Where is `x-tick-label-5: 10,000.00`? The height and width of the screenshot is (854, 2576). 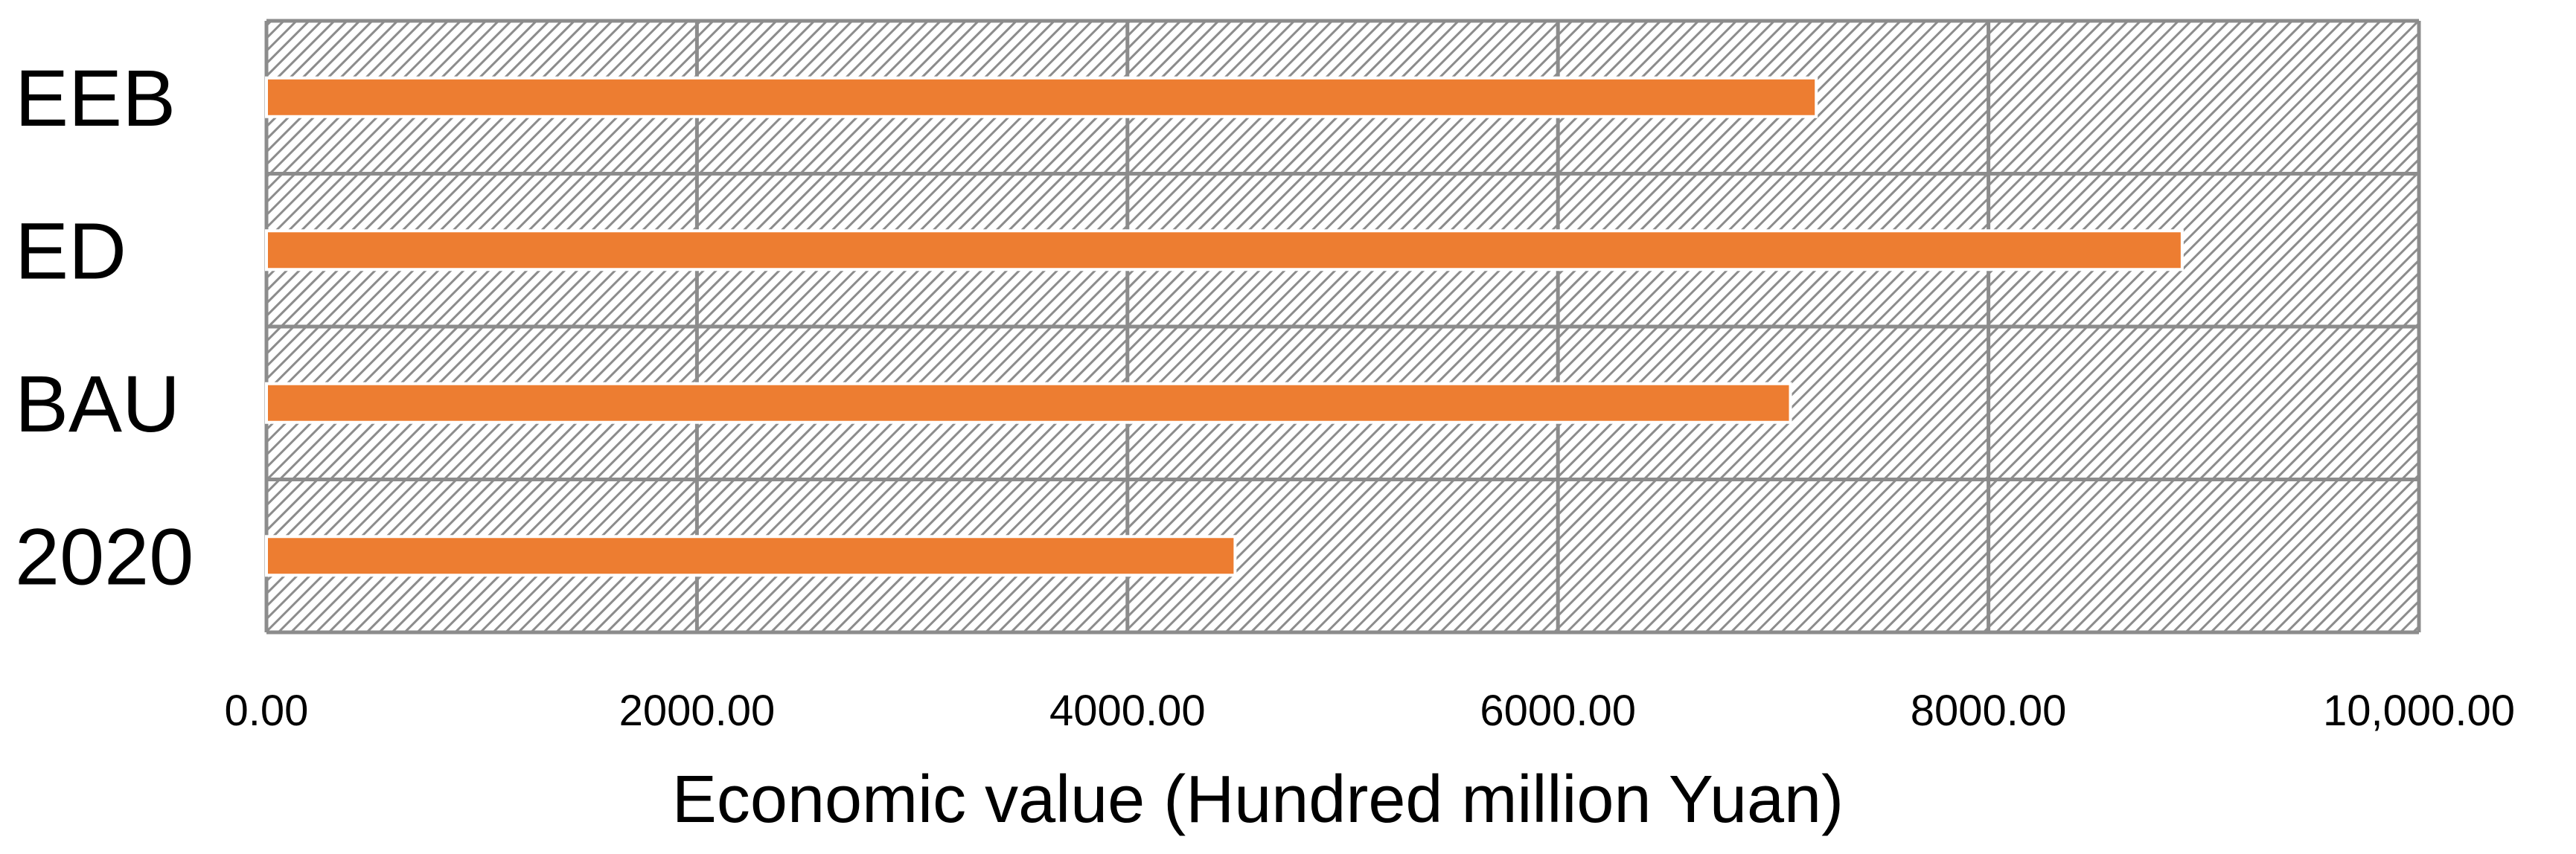 x-tick-label-5: 10,000.00 is located at coordinates (2419, 711).